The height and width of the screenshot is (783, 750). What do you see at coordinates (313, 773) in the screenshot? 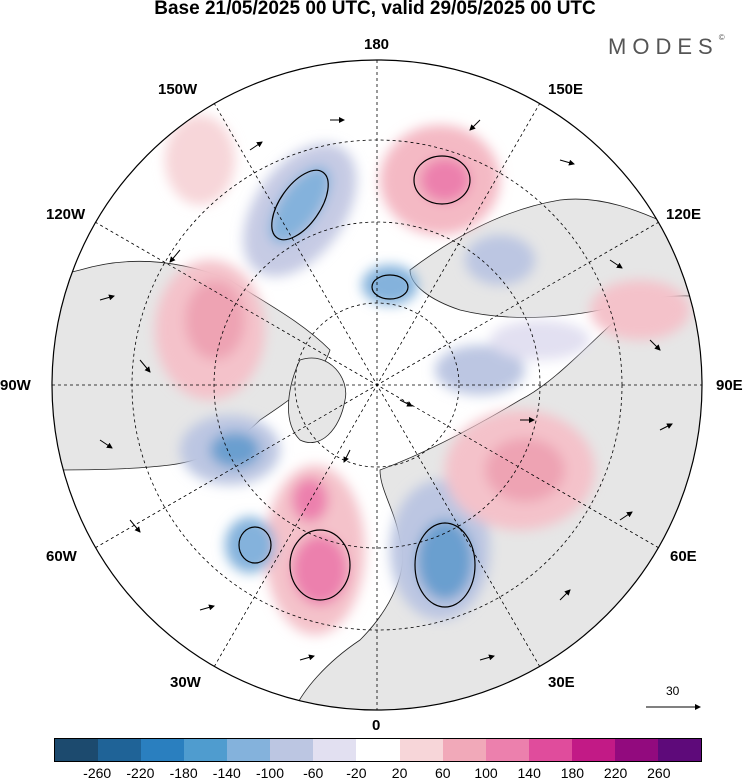
I see `colorbar-tick-label: -60` at bounding box center [313, 773].